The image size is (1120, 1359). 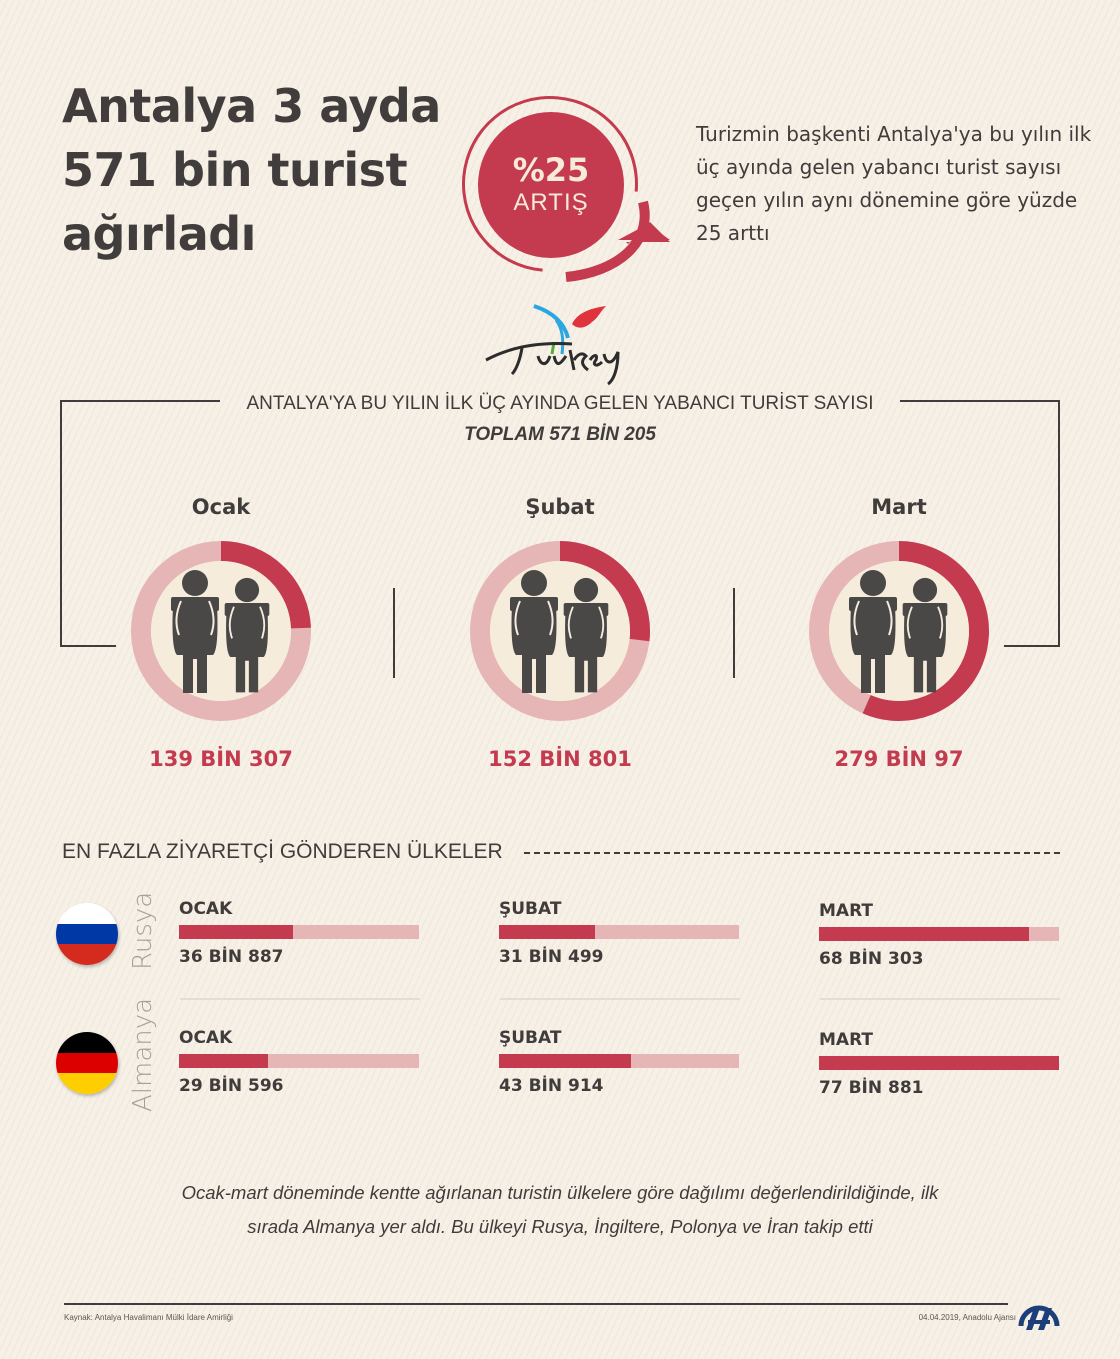 What do you see at coordinates (871, 959) in the screenshot?
I see `bar-value: 68 BİN 303` at bounding box center [871, 959].